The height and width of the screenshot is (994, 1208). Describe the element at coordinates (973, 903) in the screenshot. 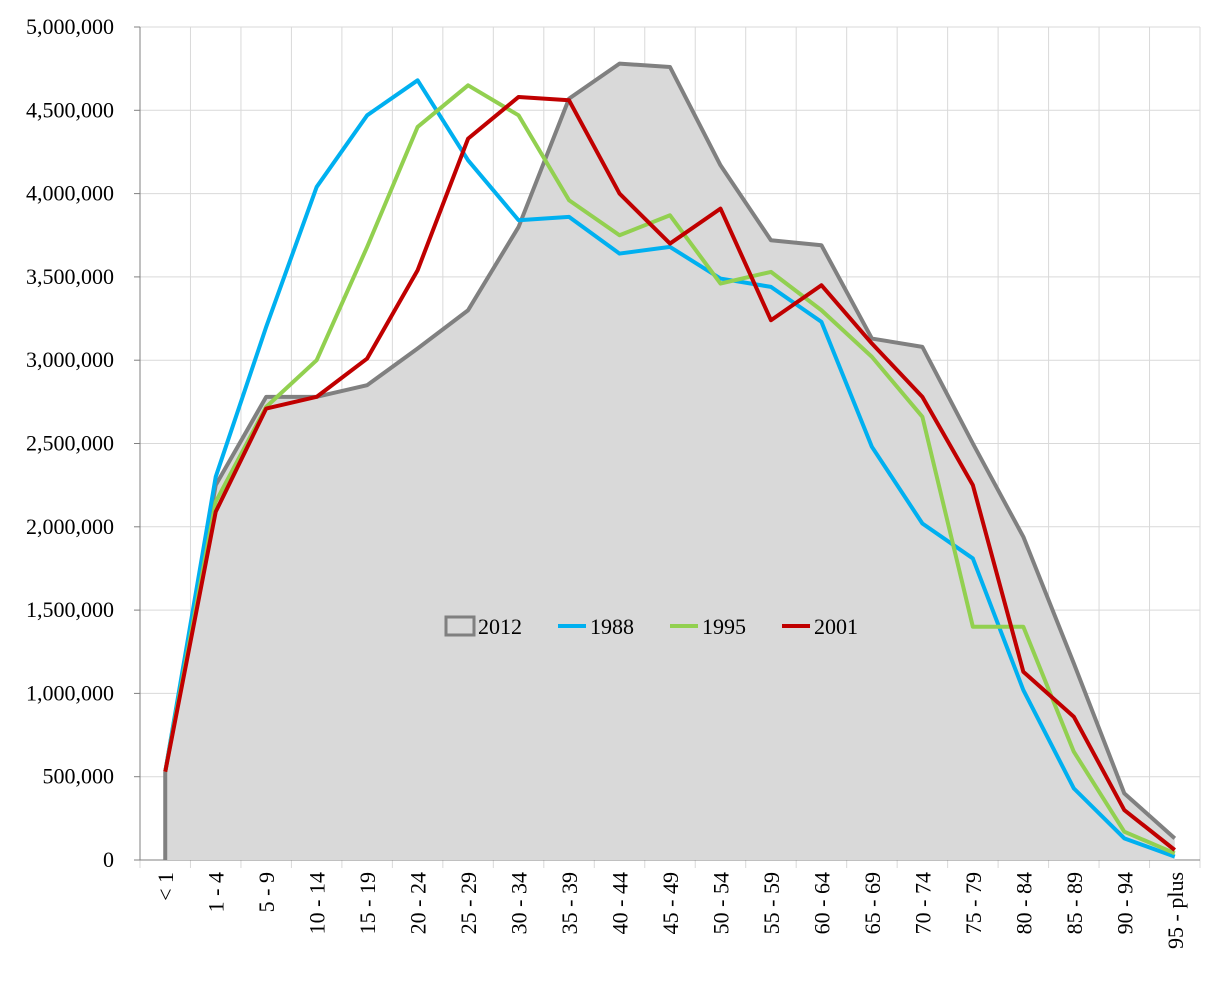

I see `x-tick-label: 75 - 79` at that location.